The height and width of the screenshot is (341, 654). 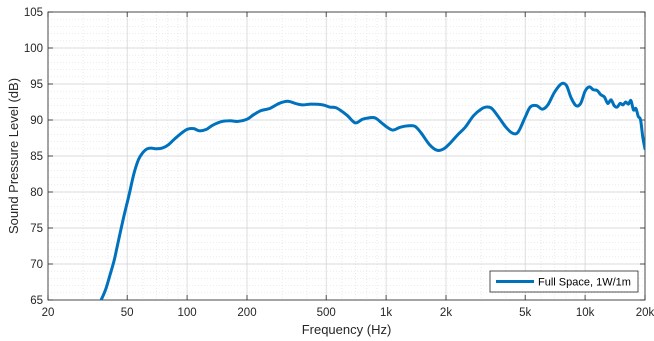 I want to click on legend: Full Space, 1W/1m, so click(x=564, y=281).